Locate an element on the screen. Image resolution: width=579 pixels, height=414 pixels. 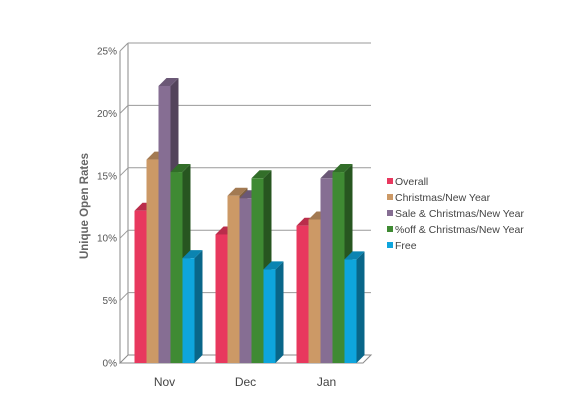
y-tick-label: 10% is located at coordinates (107, 239).